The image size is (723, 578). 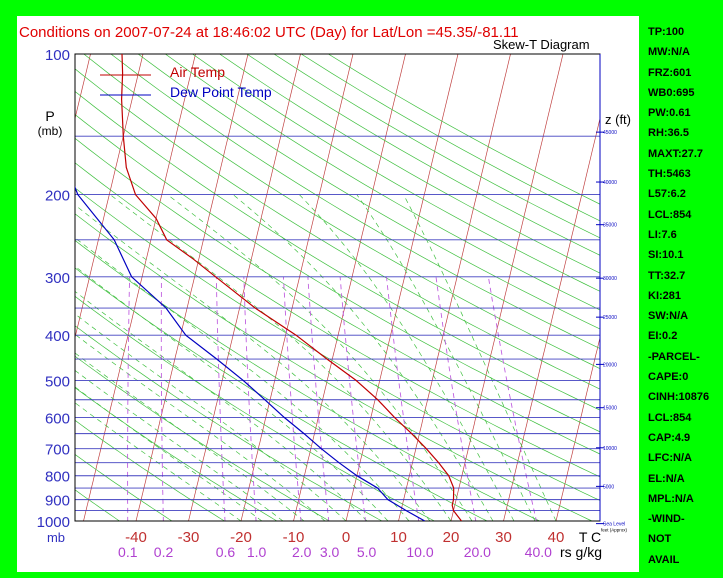 I want to click on temperature-tick-label: 0, so click(x=346, y=537).